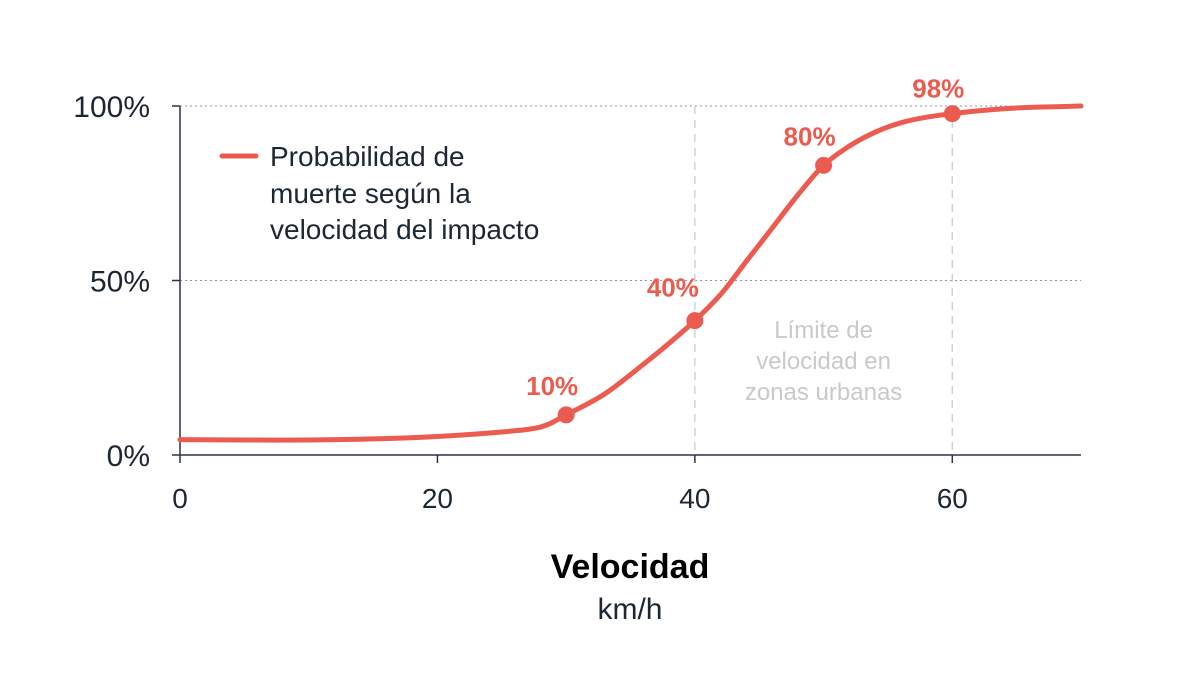 The width and height of the screenshot is (1200, 676). Describe the element at coordinates (629, 609) in the screenshot. I see `x-axis-unit: km/h` at that location.